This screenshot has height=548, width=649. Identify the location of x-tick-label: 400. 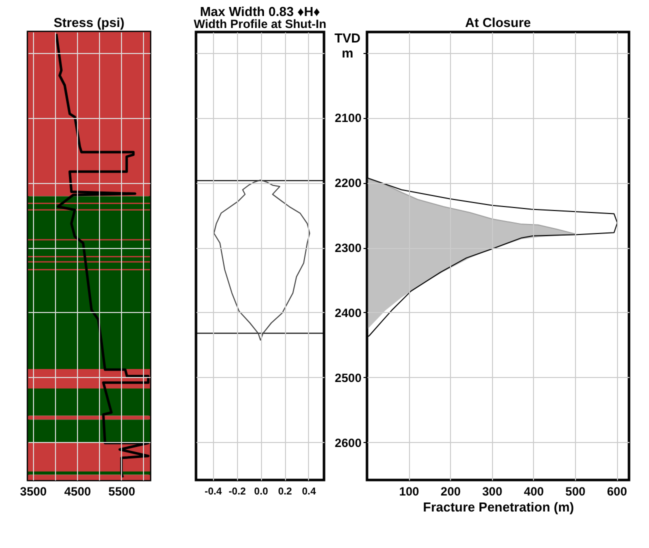
(534, 491).